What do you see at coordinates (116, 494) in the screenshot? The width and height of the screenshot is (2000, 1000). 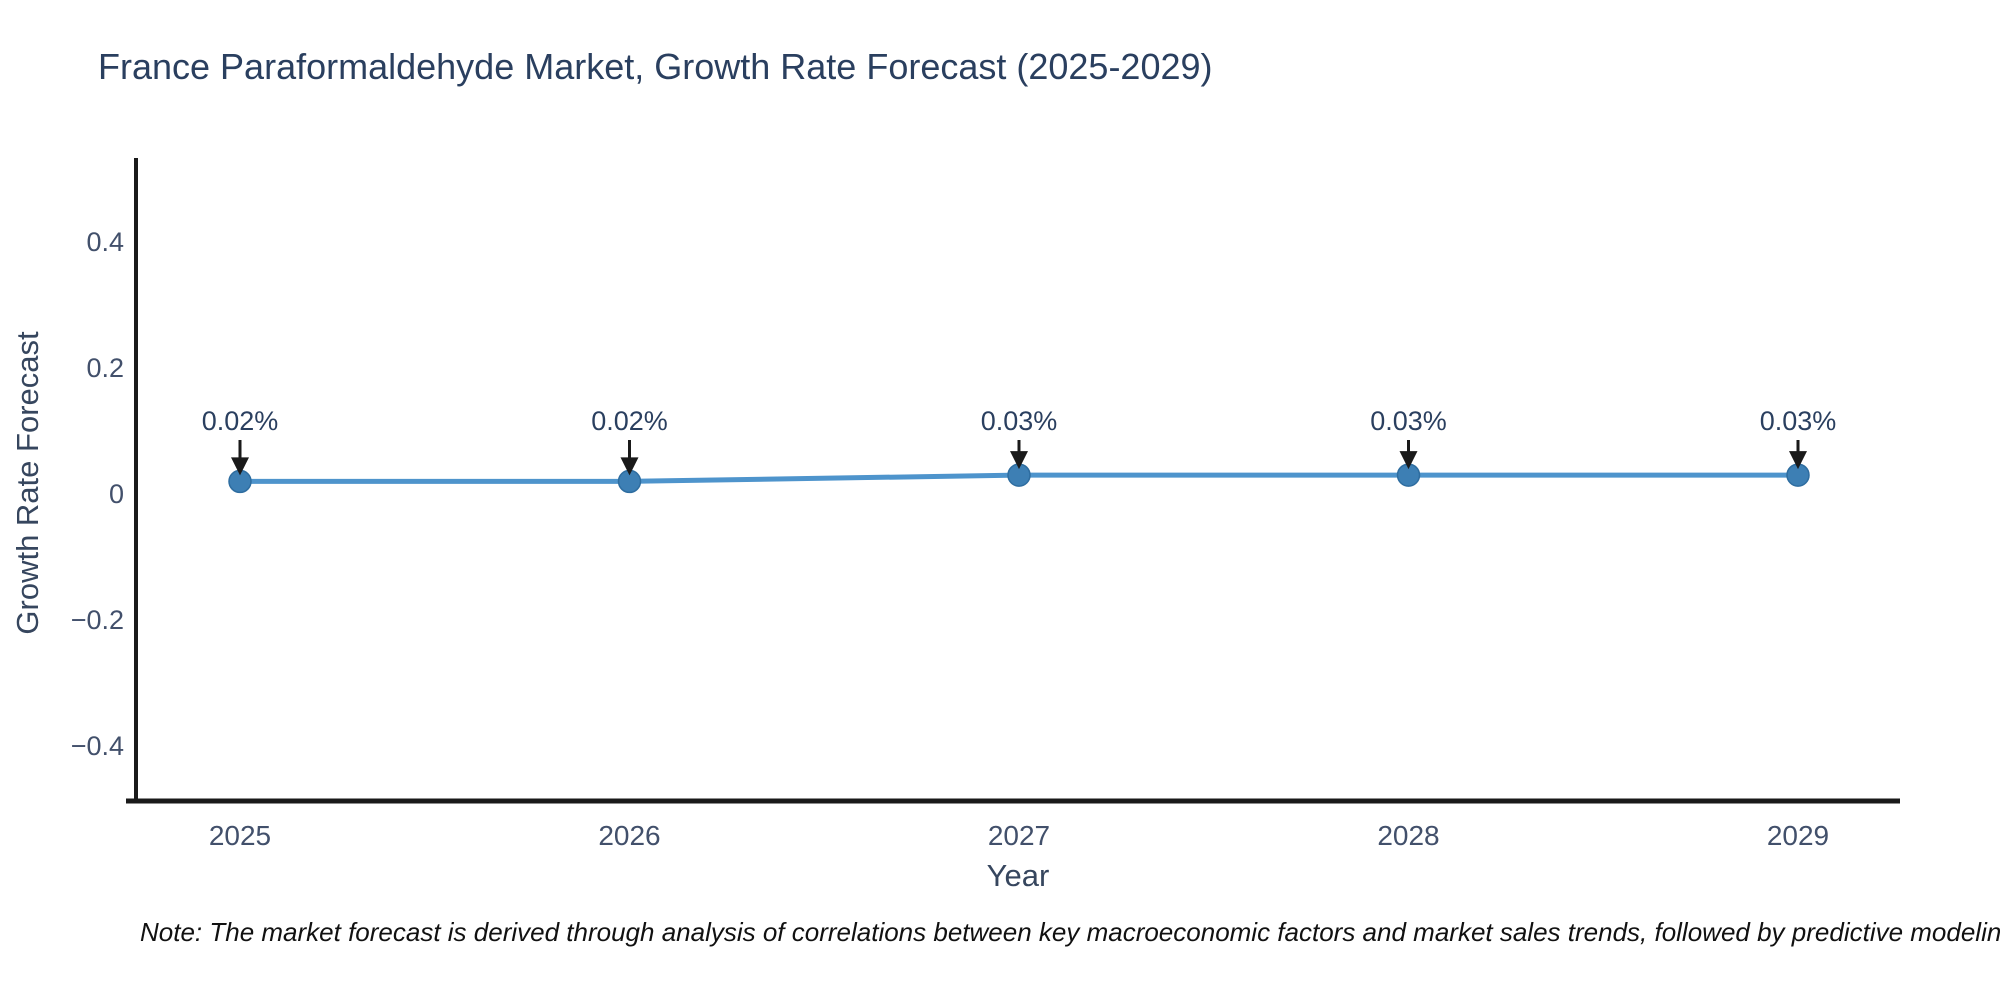 I see `y-tick-label: 0` at bounding box center [116, 494].